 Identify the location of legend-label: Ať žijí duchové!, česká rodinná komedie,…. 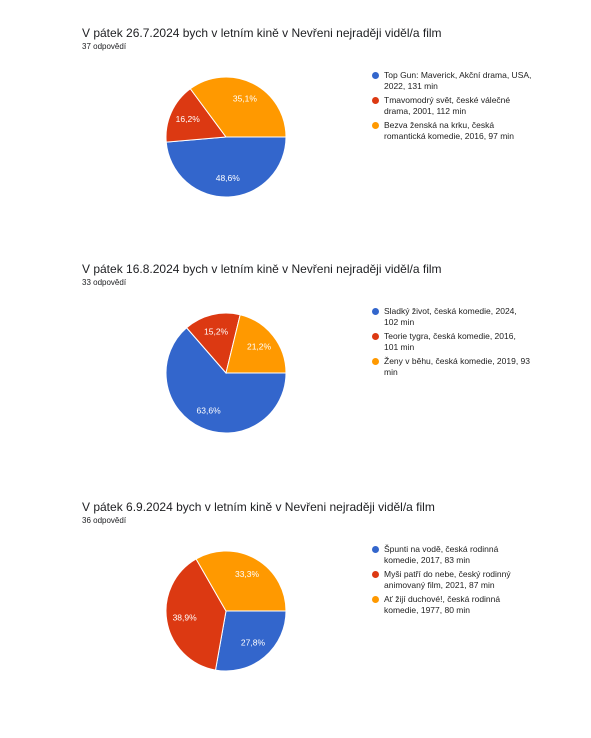
(442, 604).